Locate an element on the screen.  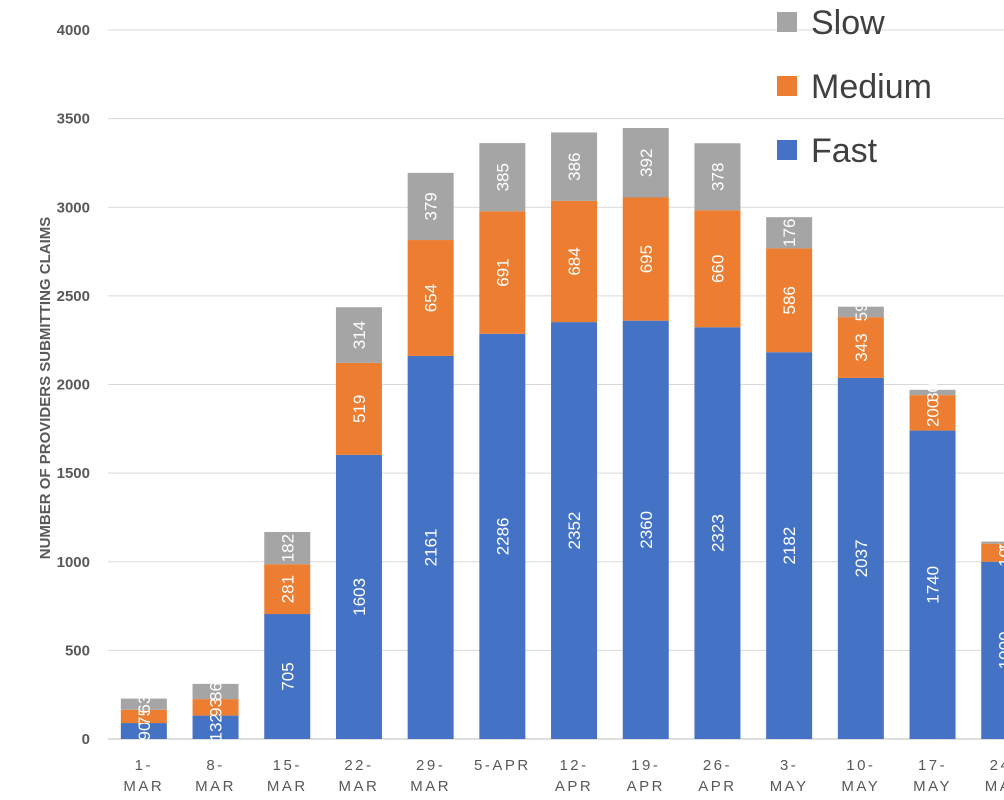
data-label: 314 is located at coordinates (359, 335).